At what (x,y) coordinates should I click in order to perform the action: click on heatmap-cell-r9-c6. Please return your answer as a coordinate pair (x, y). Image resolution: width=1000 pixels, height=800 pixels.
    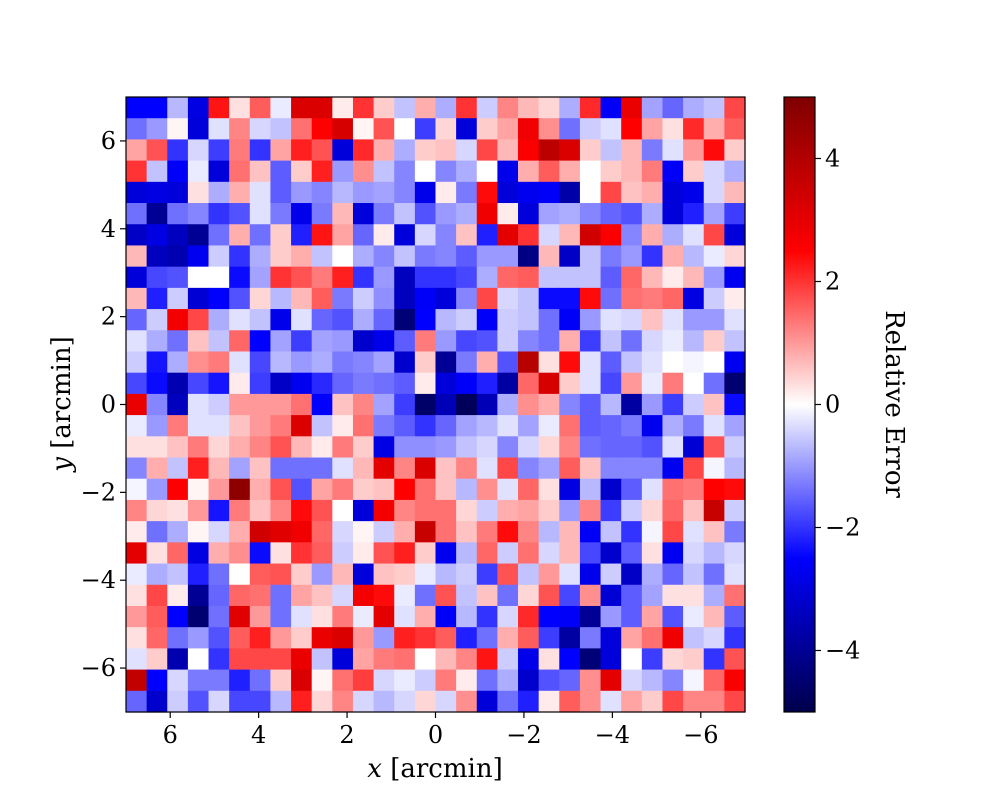
    Looking at the image, I should click on (260, 298).